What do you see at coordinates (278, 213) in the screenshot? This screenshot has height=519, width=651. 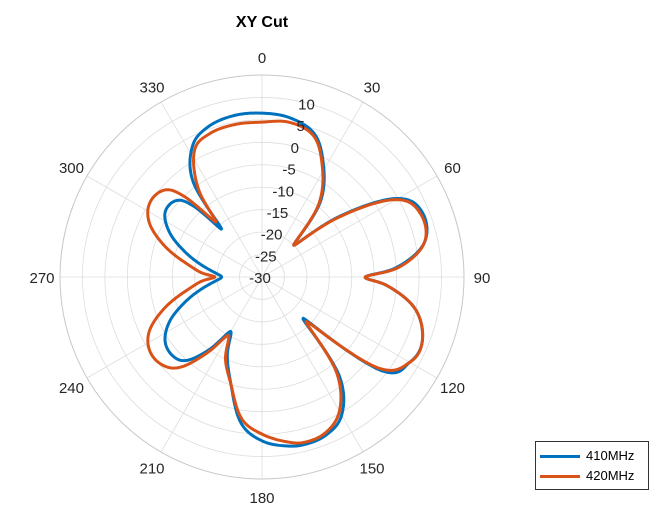 I see `r-tick-label: -15` at bounding box center [278, 213].